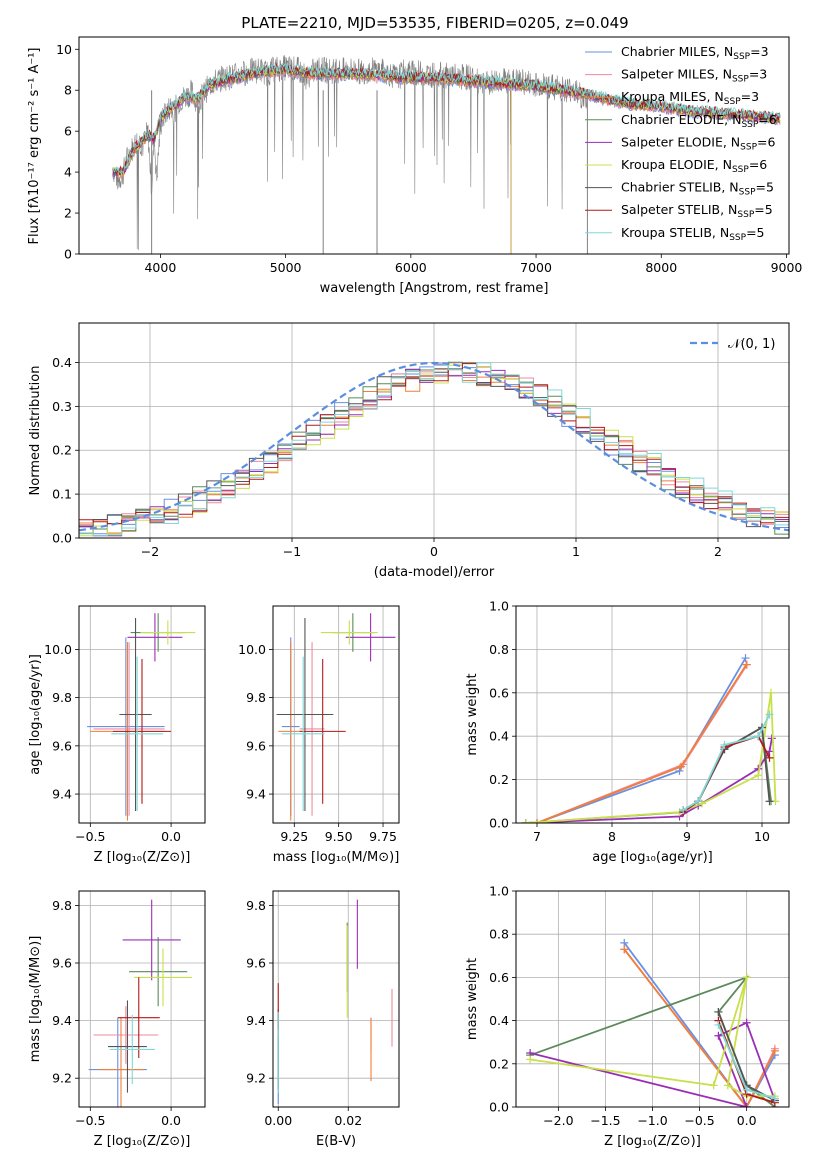 This screenshot has width=819, height=1170. I want to click on x-tick-label: 9.25, so click(294, 836).